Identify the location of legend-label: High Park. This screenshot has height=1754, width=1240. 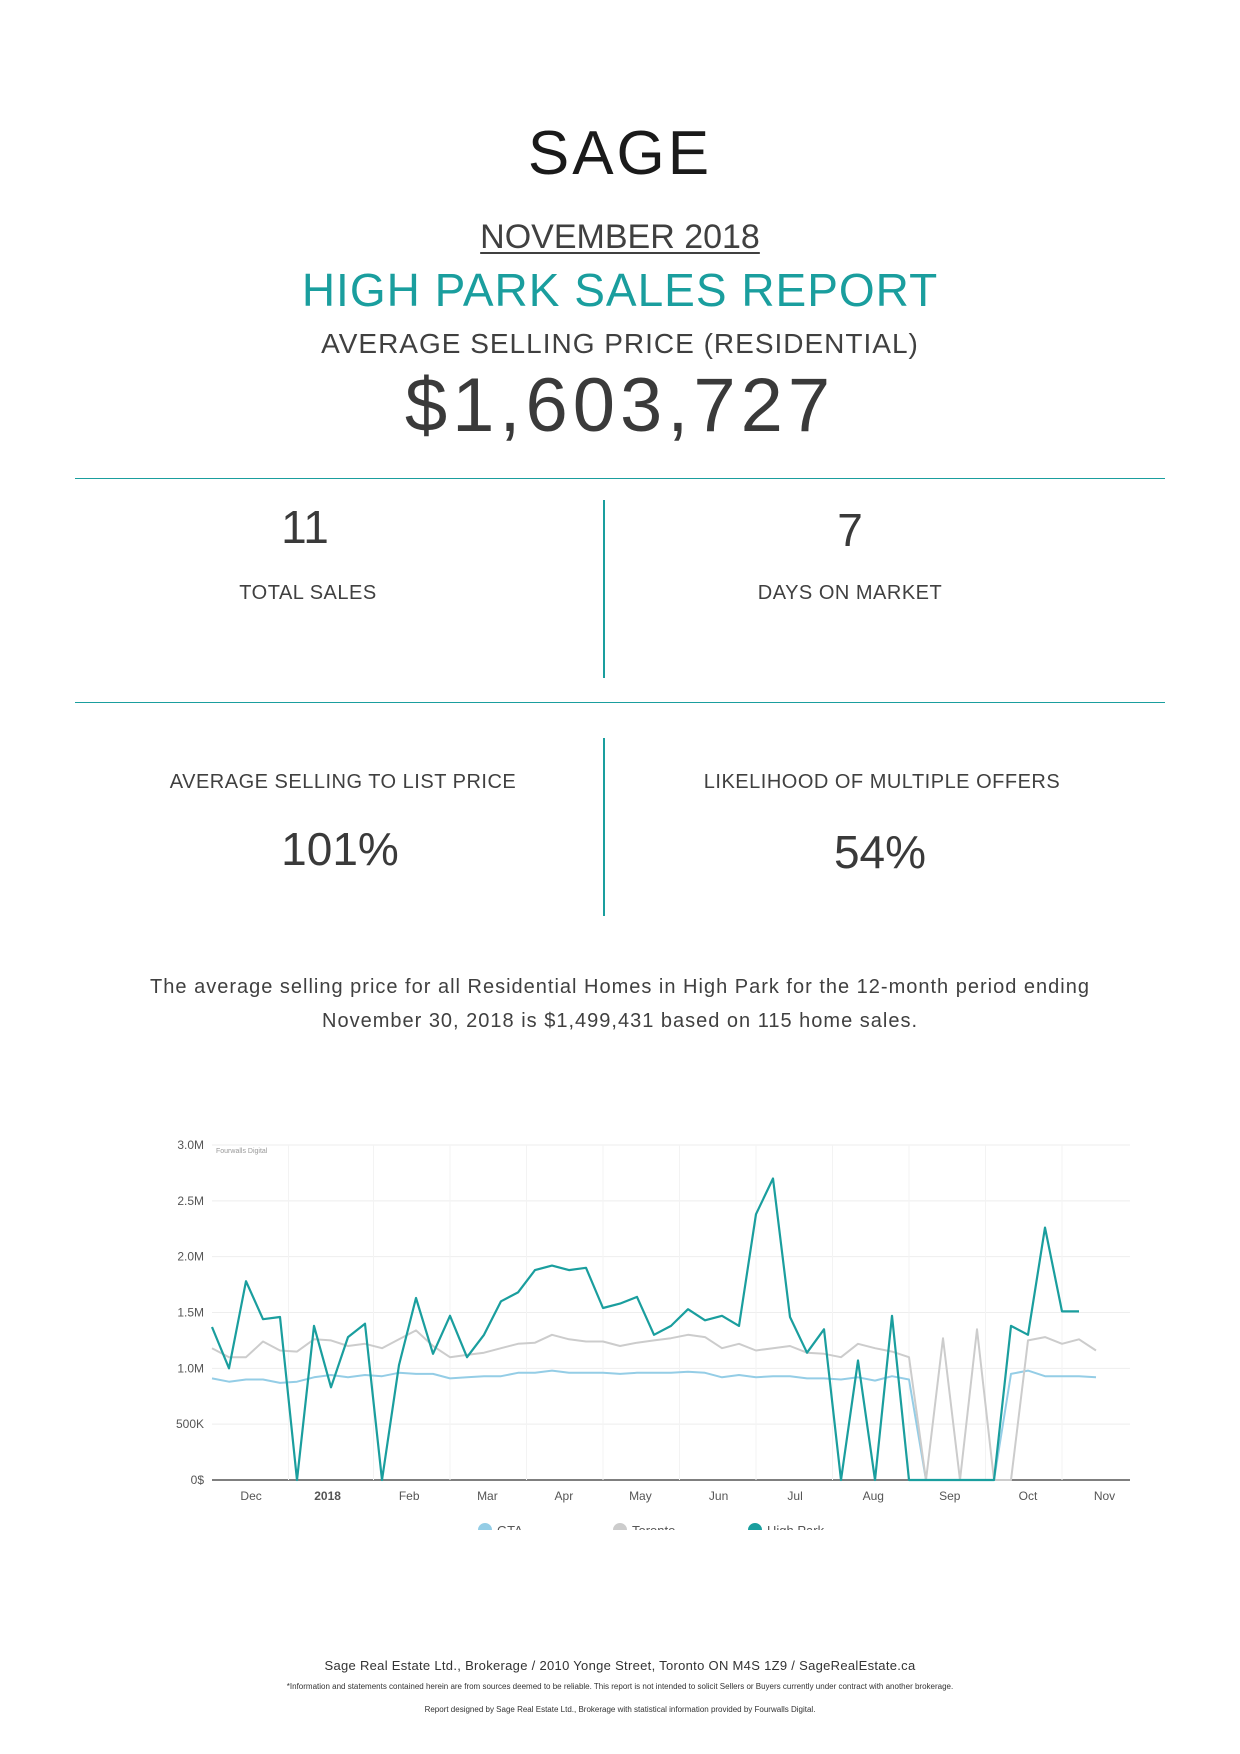
(796, 1526).